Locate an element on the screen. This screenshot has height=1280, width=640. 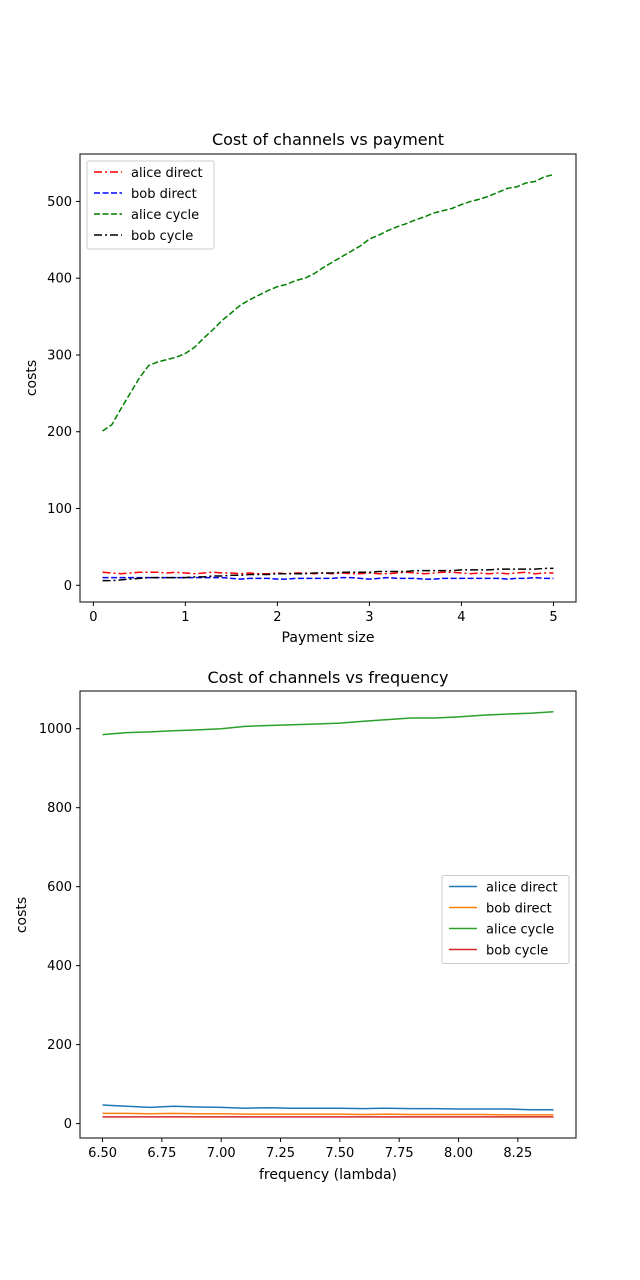
y-tick-label: 300 is located at coordinates (59, 355).